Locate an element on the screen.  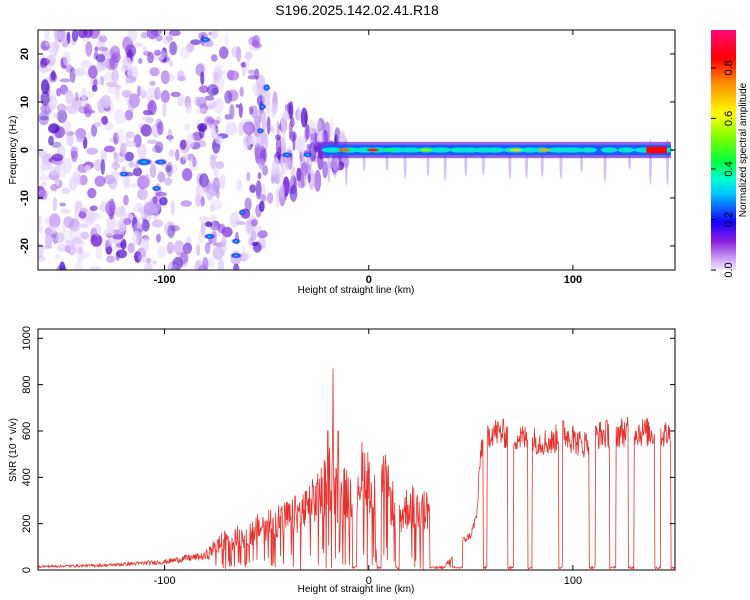
spectrogram-y-tick-label: 10 is located at coordinates (25, 102).